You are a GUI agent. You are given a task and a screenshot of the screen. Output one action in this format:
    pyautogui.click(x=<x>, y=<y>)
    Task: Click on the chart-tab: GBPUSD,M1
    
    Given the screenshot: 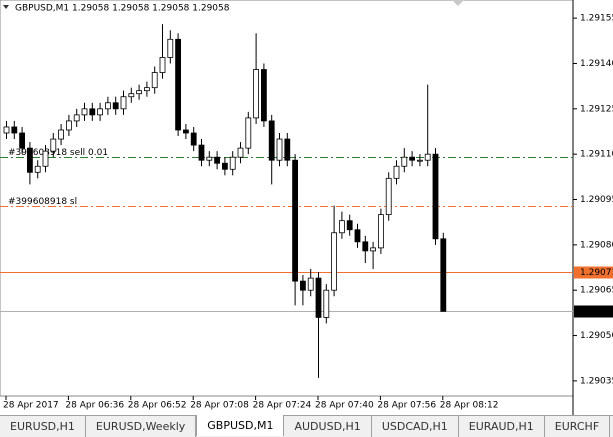 What is the action you would take?
    pyautogui.click(x=240, y=425)
    